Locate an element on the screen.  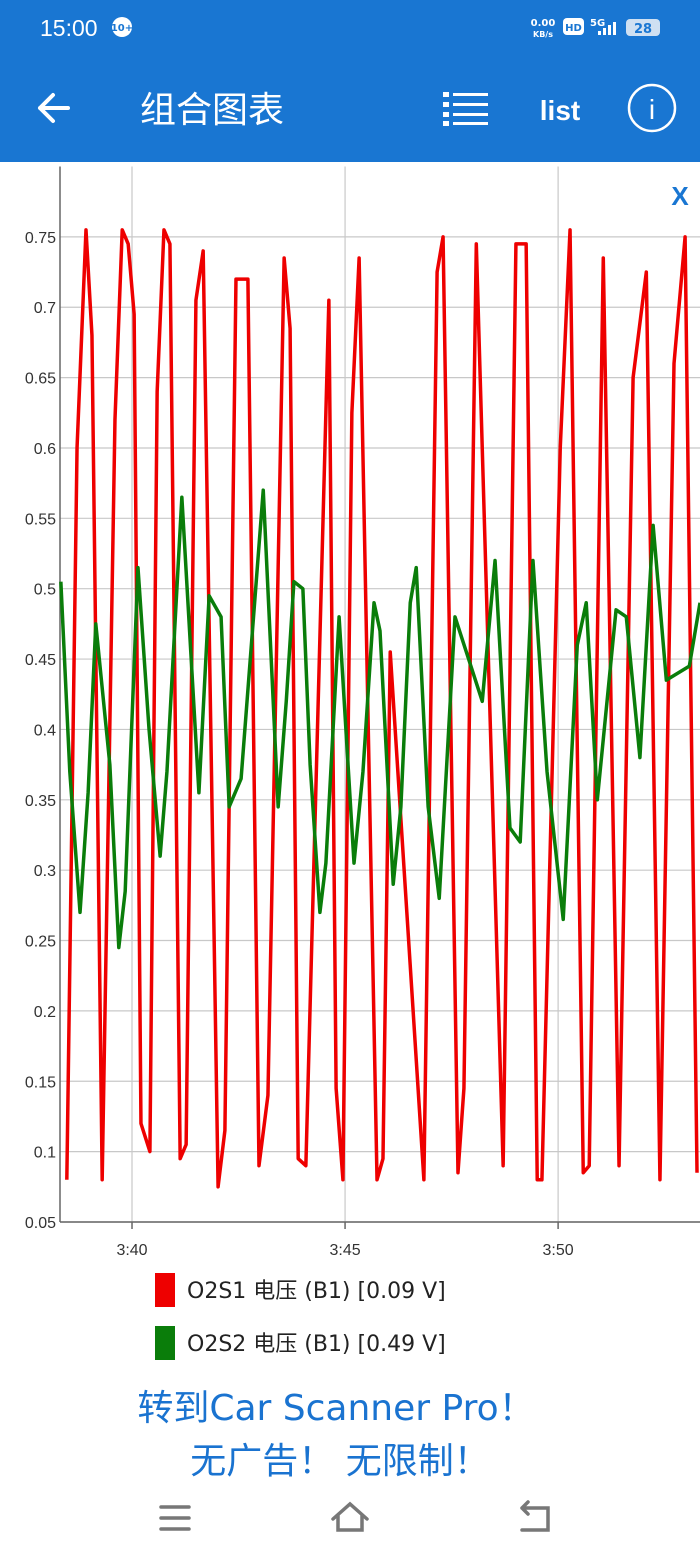
app-title: 组合图表 is located at coordinates (212, 110).